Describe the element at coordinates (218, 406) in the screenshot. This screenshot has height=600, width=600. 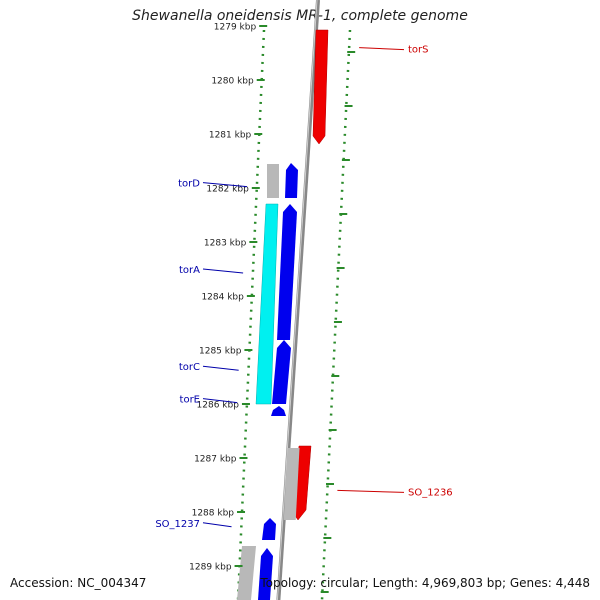
I see `tick-label: 1286 kbp` at that location.